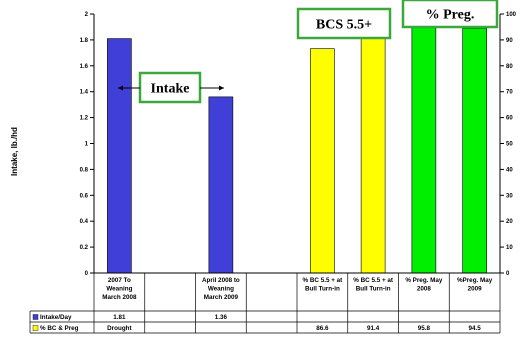  Describe the element at coordinates (35, 317) in the screenshot. I see `legend-key-intake` at that location.